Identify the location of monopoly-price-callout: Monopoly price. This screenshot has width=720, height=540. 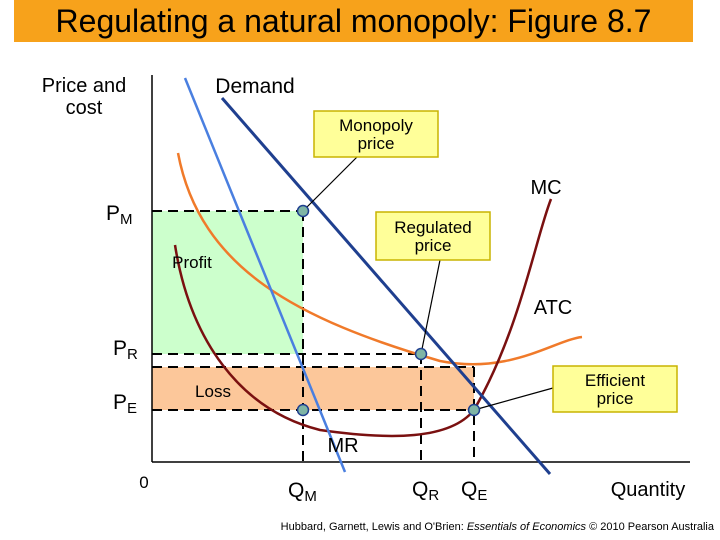
(376, 134).